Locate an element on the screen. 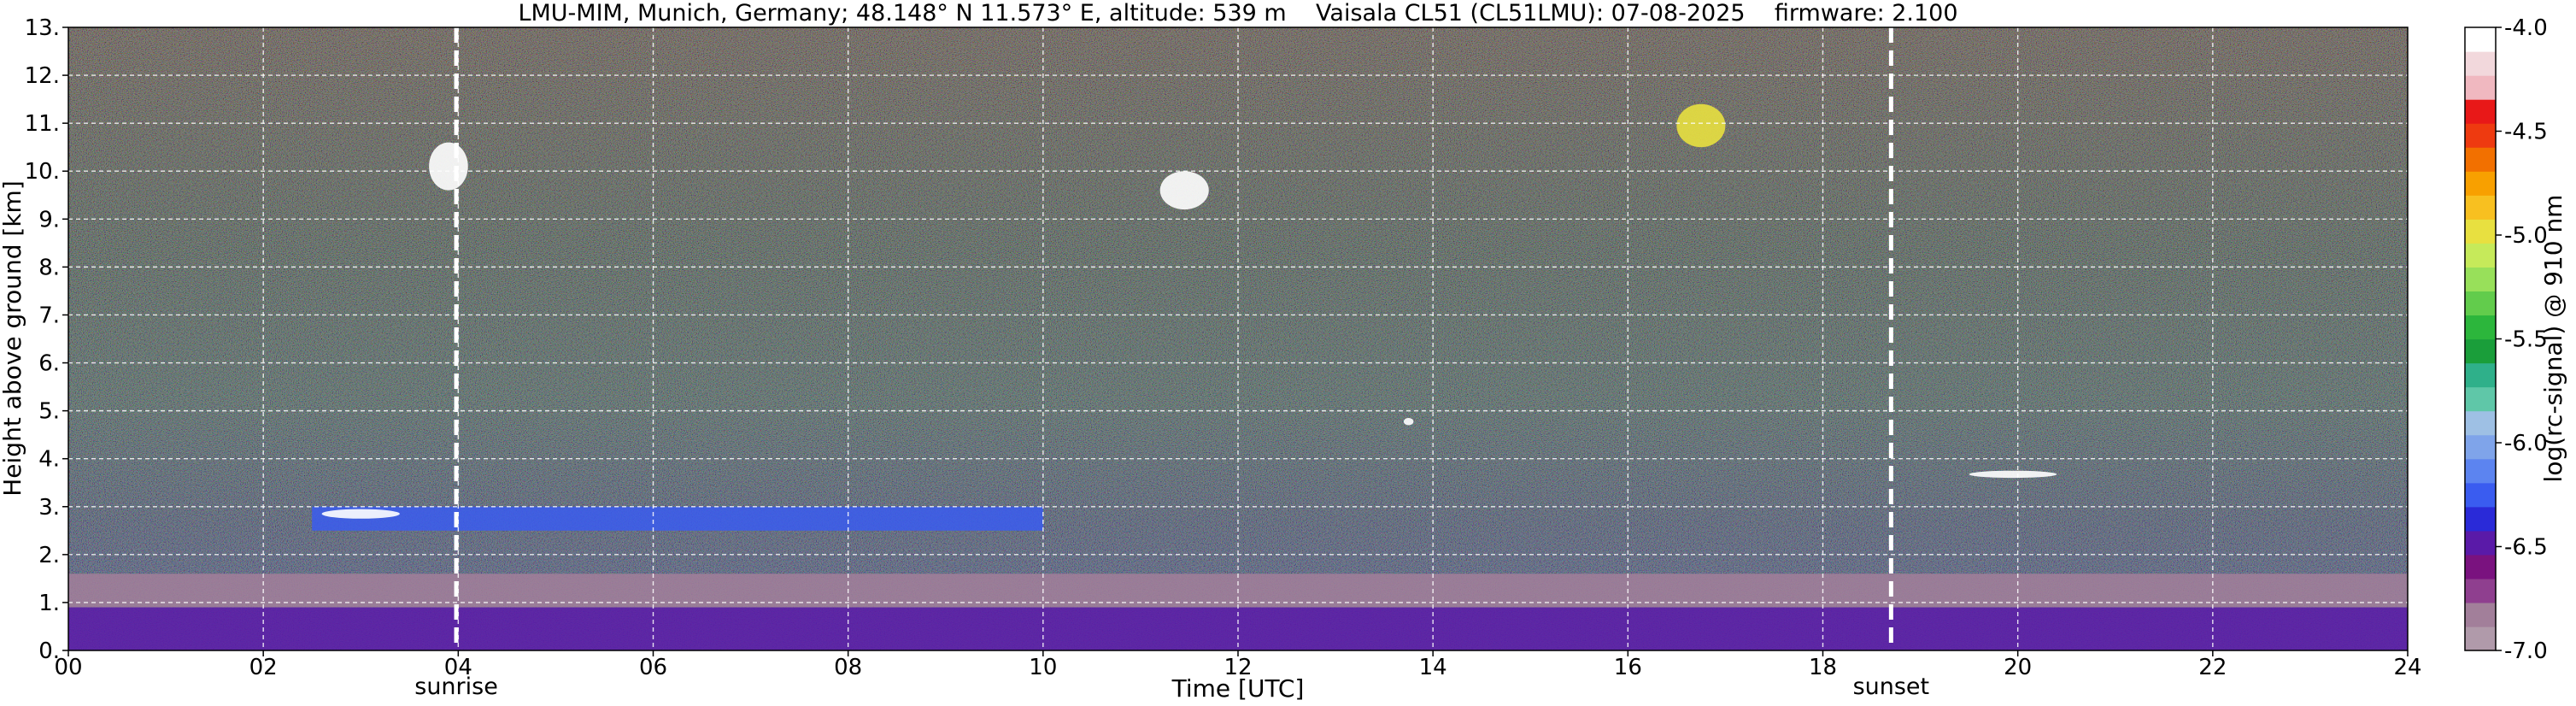 Image resolution: width=2576 pixels, height=706 pixels. colorbar-tick-label: -5.0 is located at coordinates (2526, 236).